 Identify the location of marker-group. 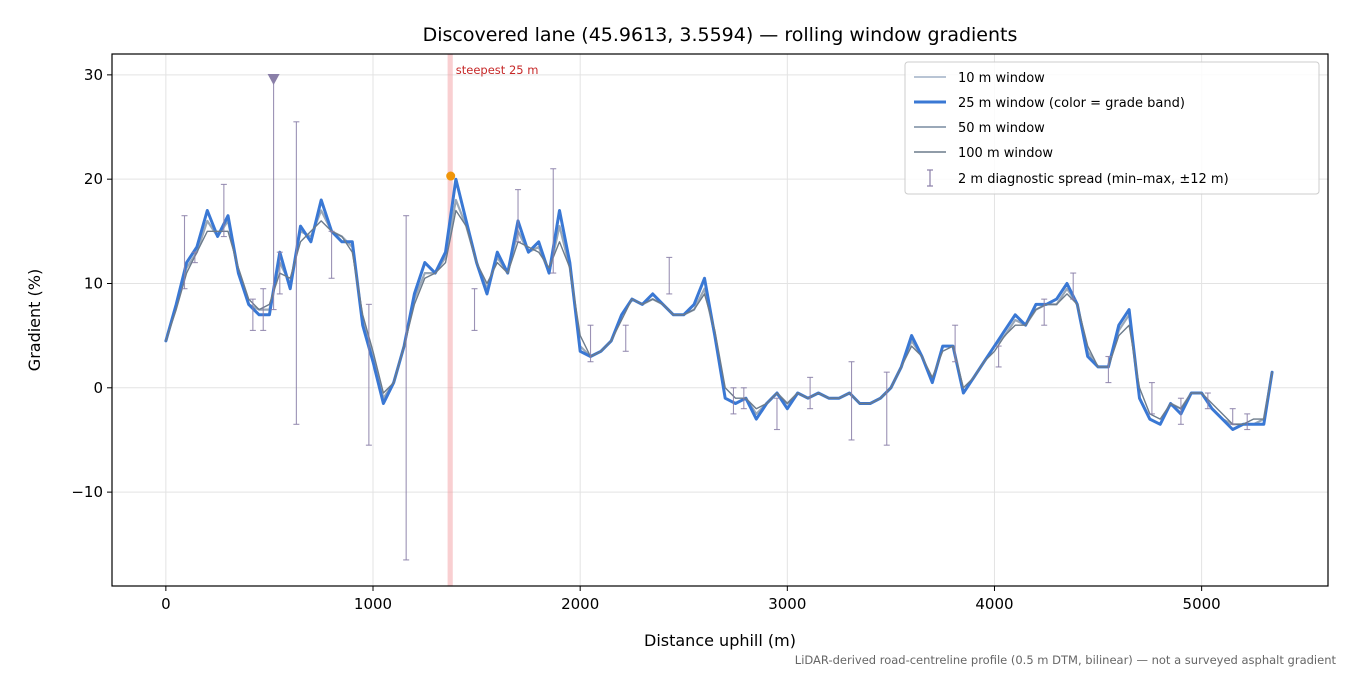
(361, 127).